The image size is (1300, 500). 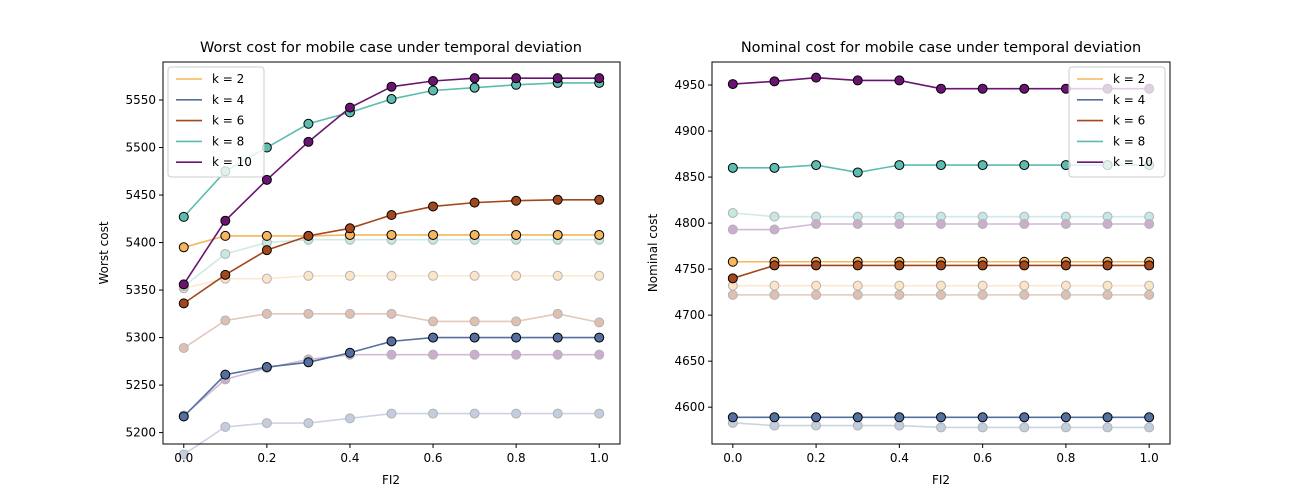 What do you see at coordinates (689, 407) in the screenshot?
I see `y-tick-label: 4600` at bounding box center [689, 407].